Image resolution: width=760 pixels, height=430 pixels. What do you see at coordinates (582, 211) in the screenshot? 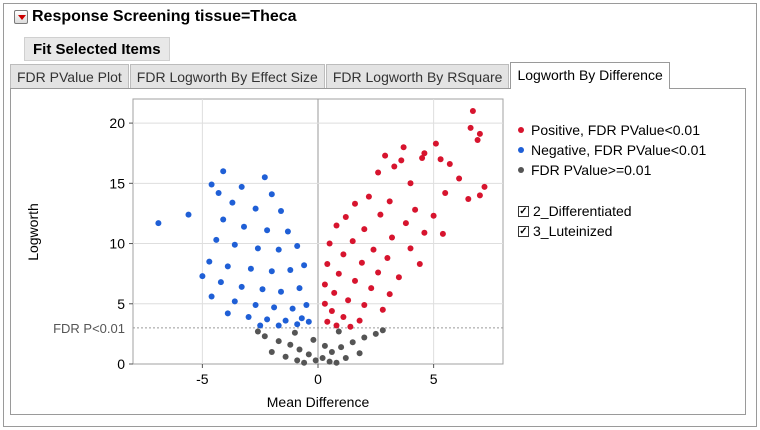
I see `filter-label-2-differentiated: 2_Differentiated` at bounding box center [582, 211].